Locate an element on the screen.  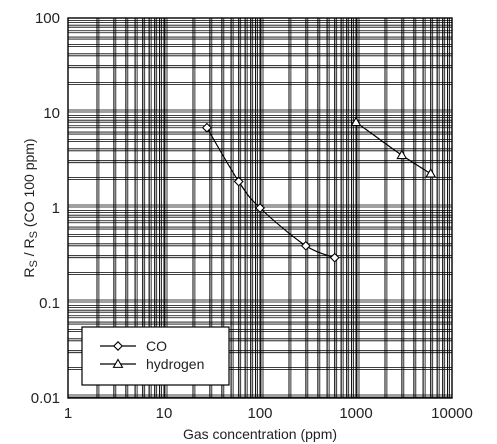
legend-marker-hydrogen is located at coordinates (118, 363).